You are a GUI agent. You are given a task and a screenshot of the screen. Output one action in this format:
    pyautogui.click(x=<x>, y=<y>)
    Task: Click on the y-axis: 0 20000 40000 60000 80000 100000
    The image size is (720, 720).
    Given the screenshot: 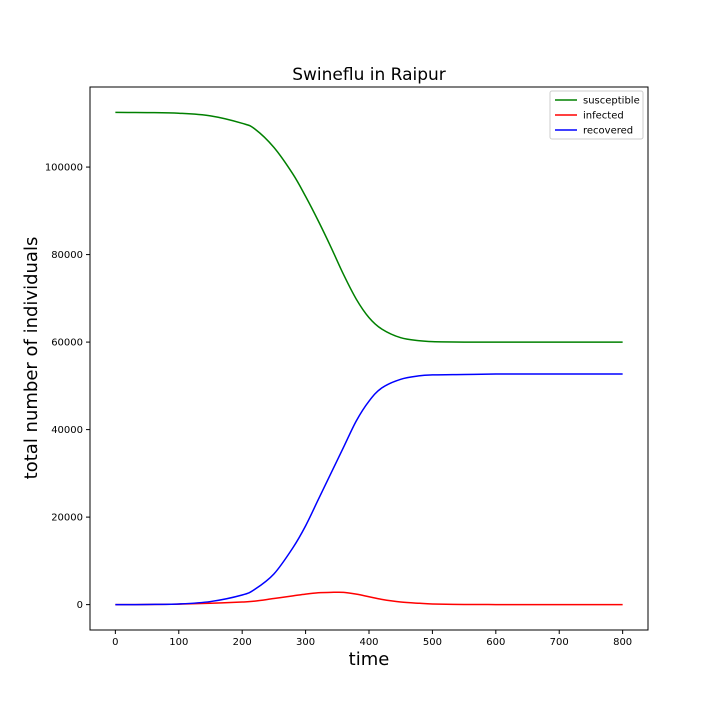 What is the action you would take?
    pyautogui.click(x=67, y=387)
    